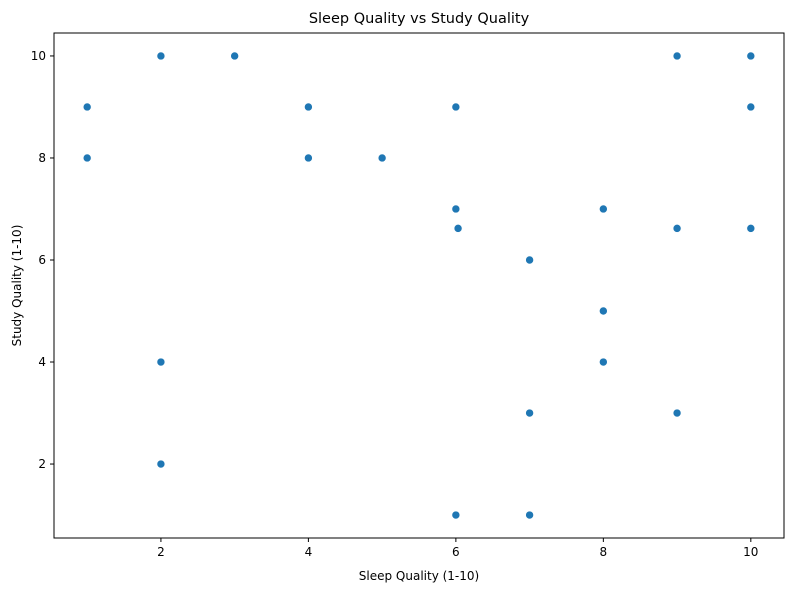  What do you see at coordinates (419, 19) in the screenshot?
I see `chart-title: Sleep Quality vs Study Quality` at bounding box center [419, 19].